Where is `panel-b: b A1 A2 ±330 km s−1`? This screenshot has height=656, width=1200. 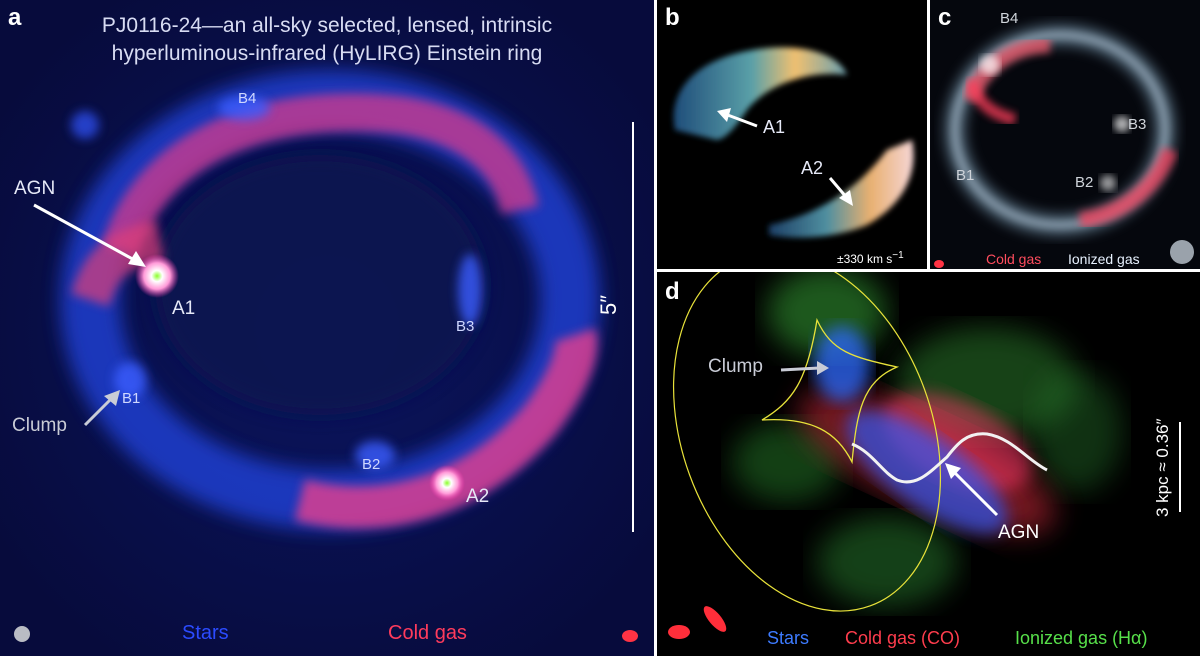
panel-b: b A1 A2 ±330 km s−1 is located at coordinates (792, 134).